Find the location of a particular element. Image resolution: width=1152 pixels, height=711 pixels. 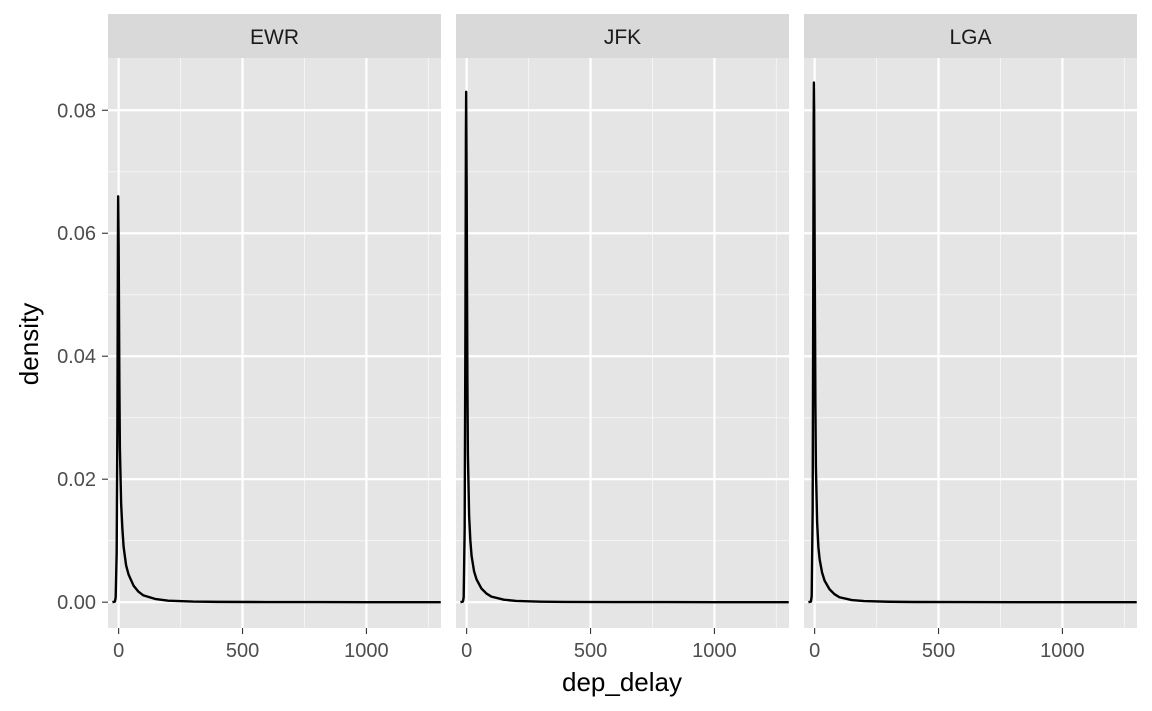

facet-strip-label-lga: LGA is located at coordinates (970, 37).